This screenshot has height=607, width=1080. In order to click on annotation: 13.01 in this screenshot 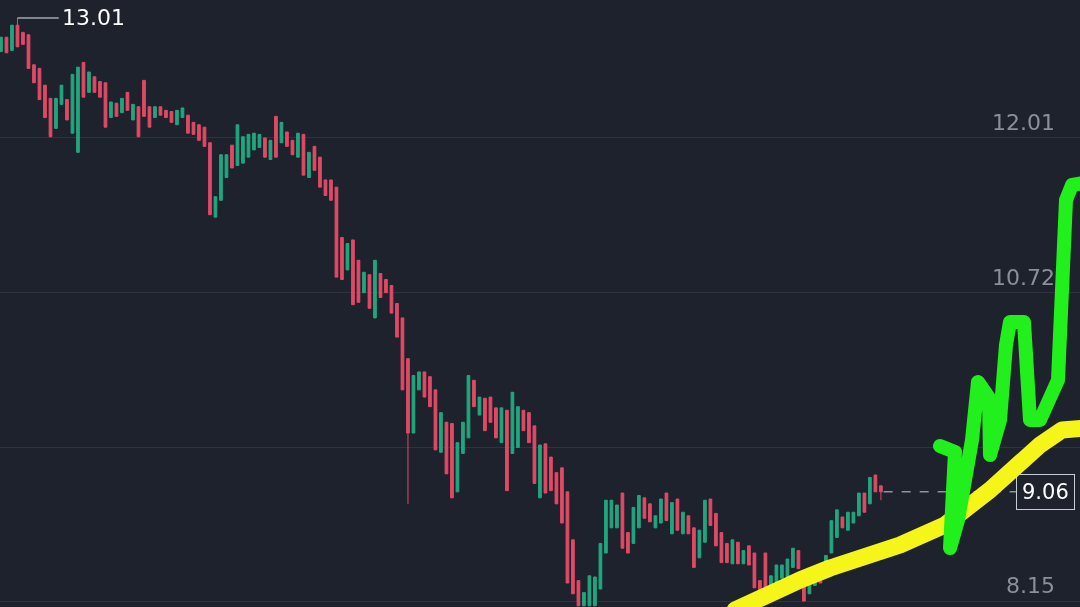, I will do `click(93, 17)`.